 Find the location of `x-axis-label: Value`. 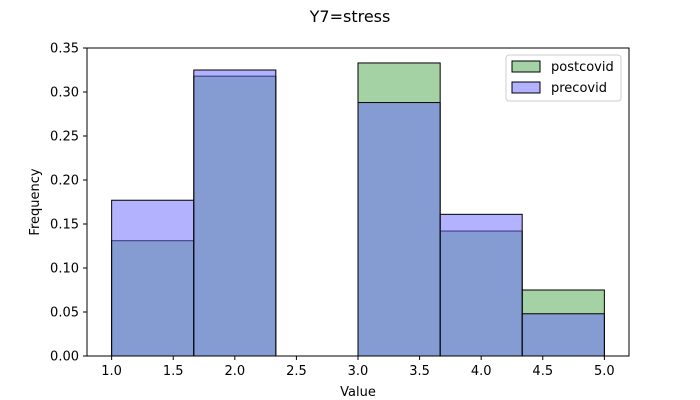

x-axis-label: Value is located at coordinates (358, 392).